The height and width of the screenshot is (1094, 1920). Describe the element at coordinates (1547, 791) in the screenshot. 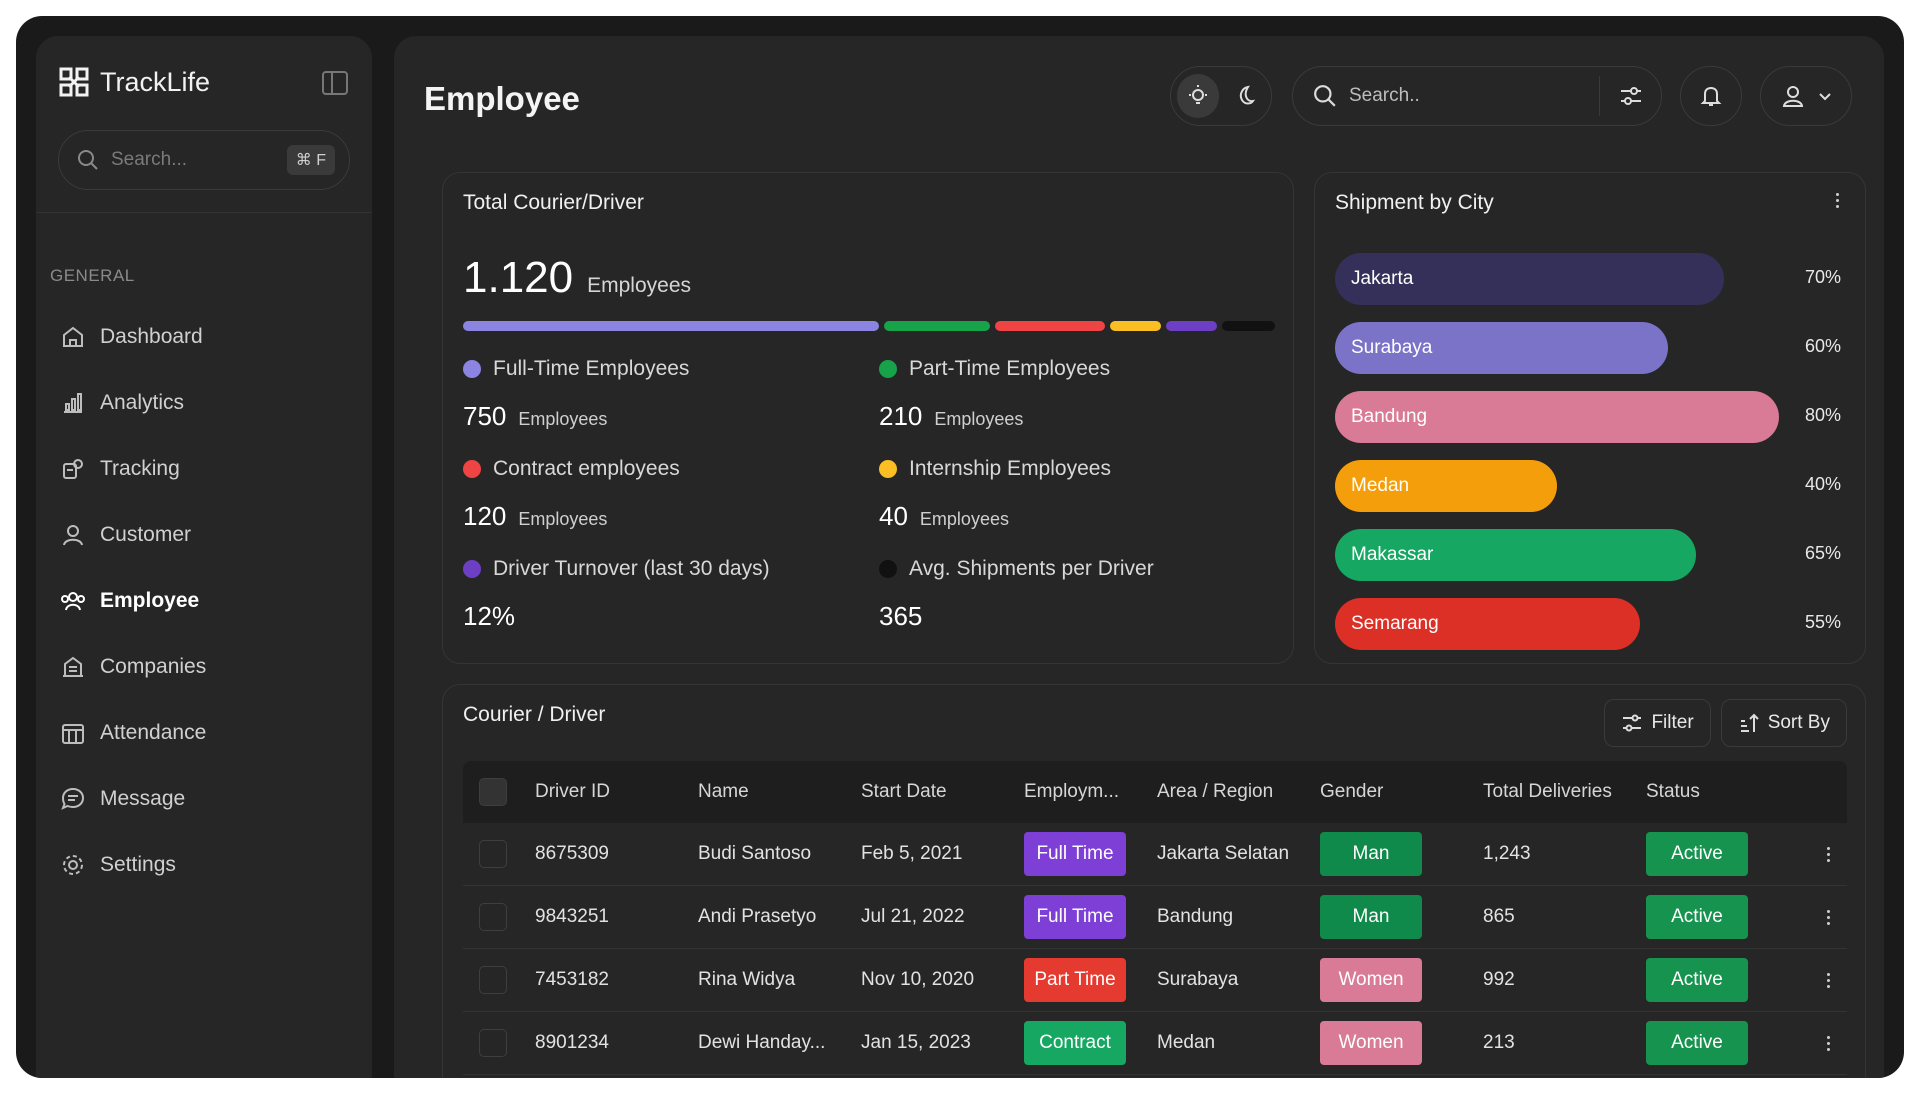

I see `column-header: Total Deliveries` at that location.